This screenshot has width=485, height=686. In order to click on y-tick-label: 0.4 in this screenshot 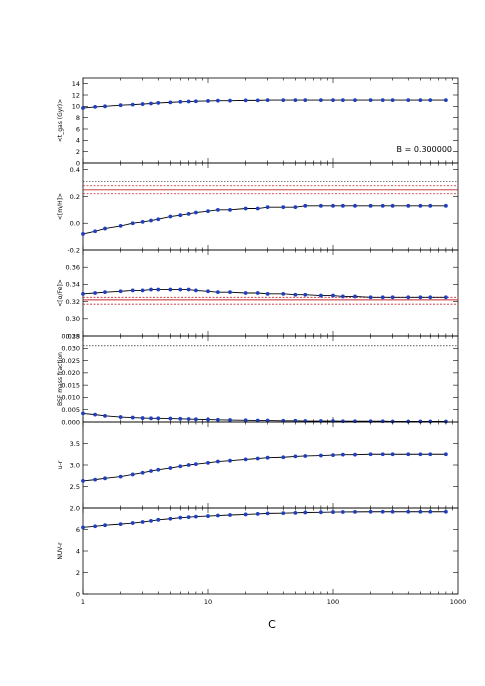, I will do `click(75, 170)`.